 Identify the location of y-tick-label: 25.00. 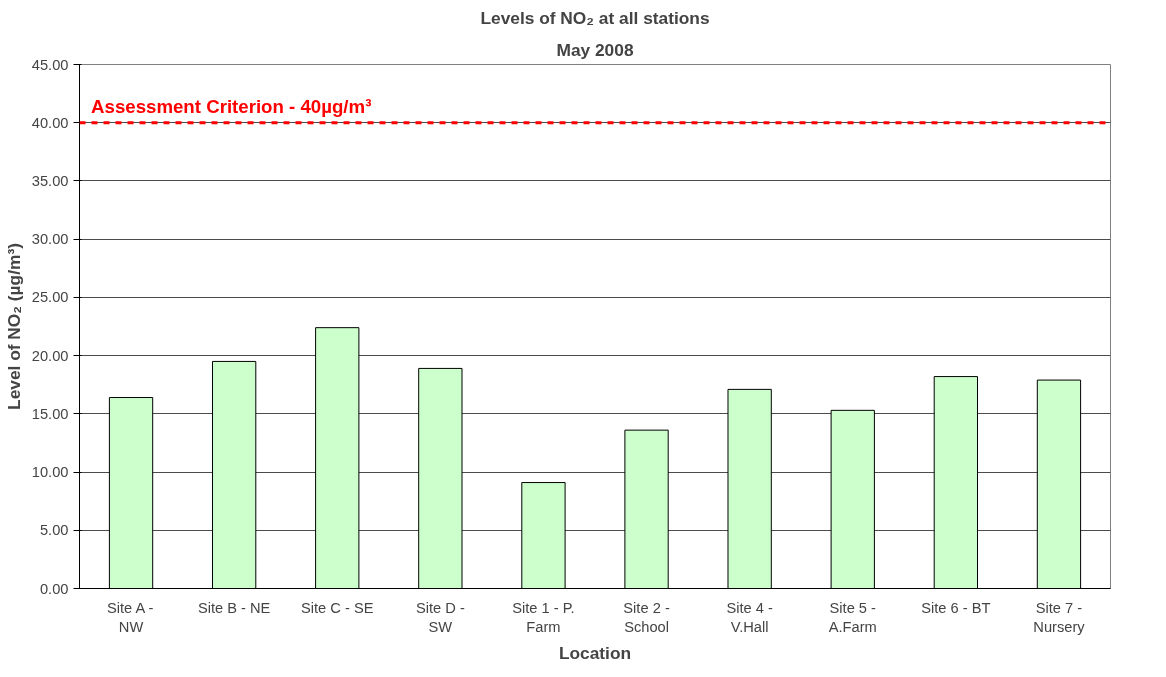
(50, 297).